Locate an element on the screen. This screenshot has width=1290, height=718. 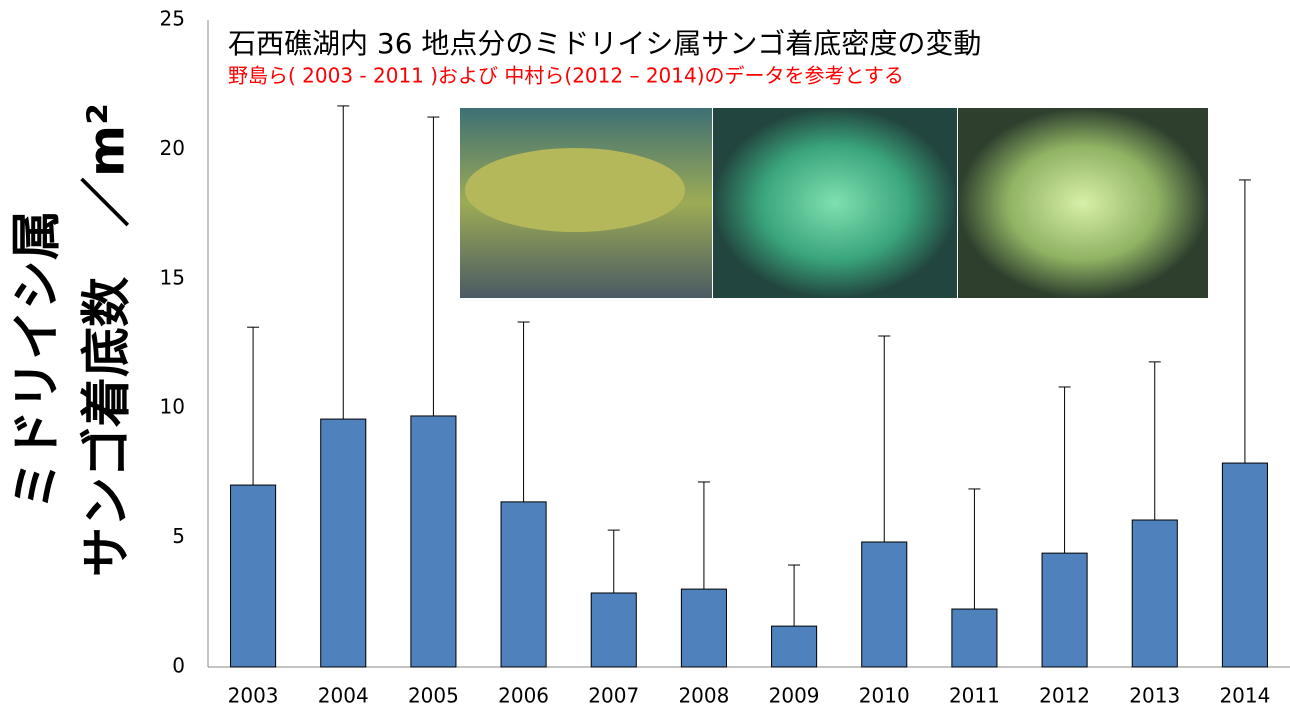
photo-detail is located at coordinates (575, 190).